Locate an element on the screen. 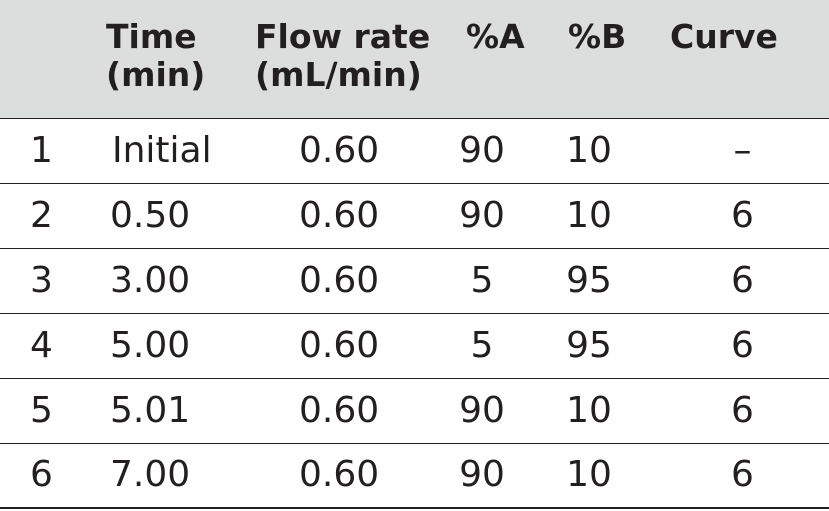  header-time: Time (min) is located at coordinates (158, 59).